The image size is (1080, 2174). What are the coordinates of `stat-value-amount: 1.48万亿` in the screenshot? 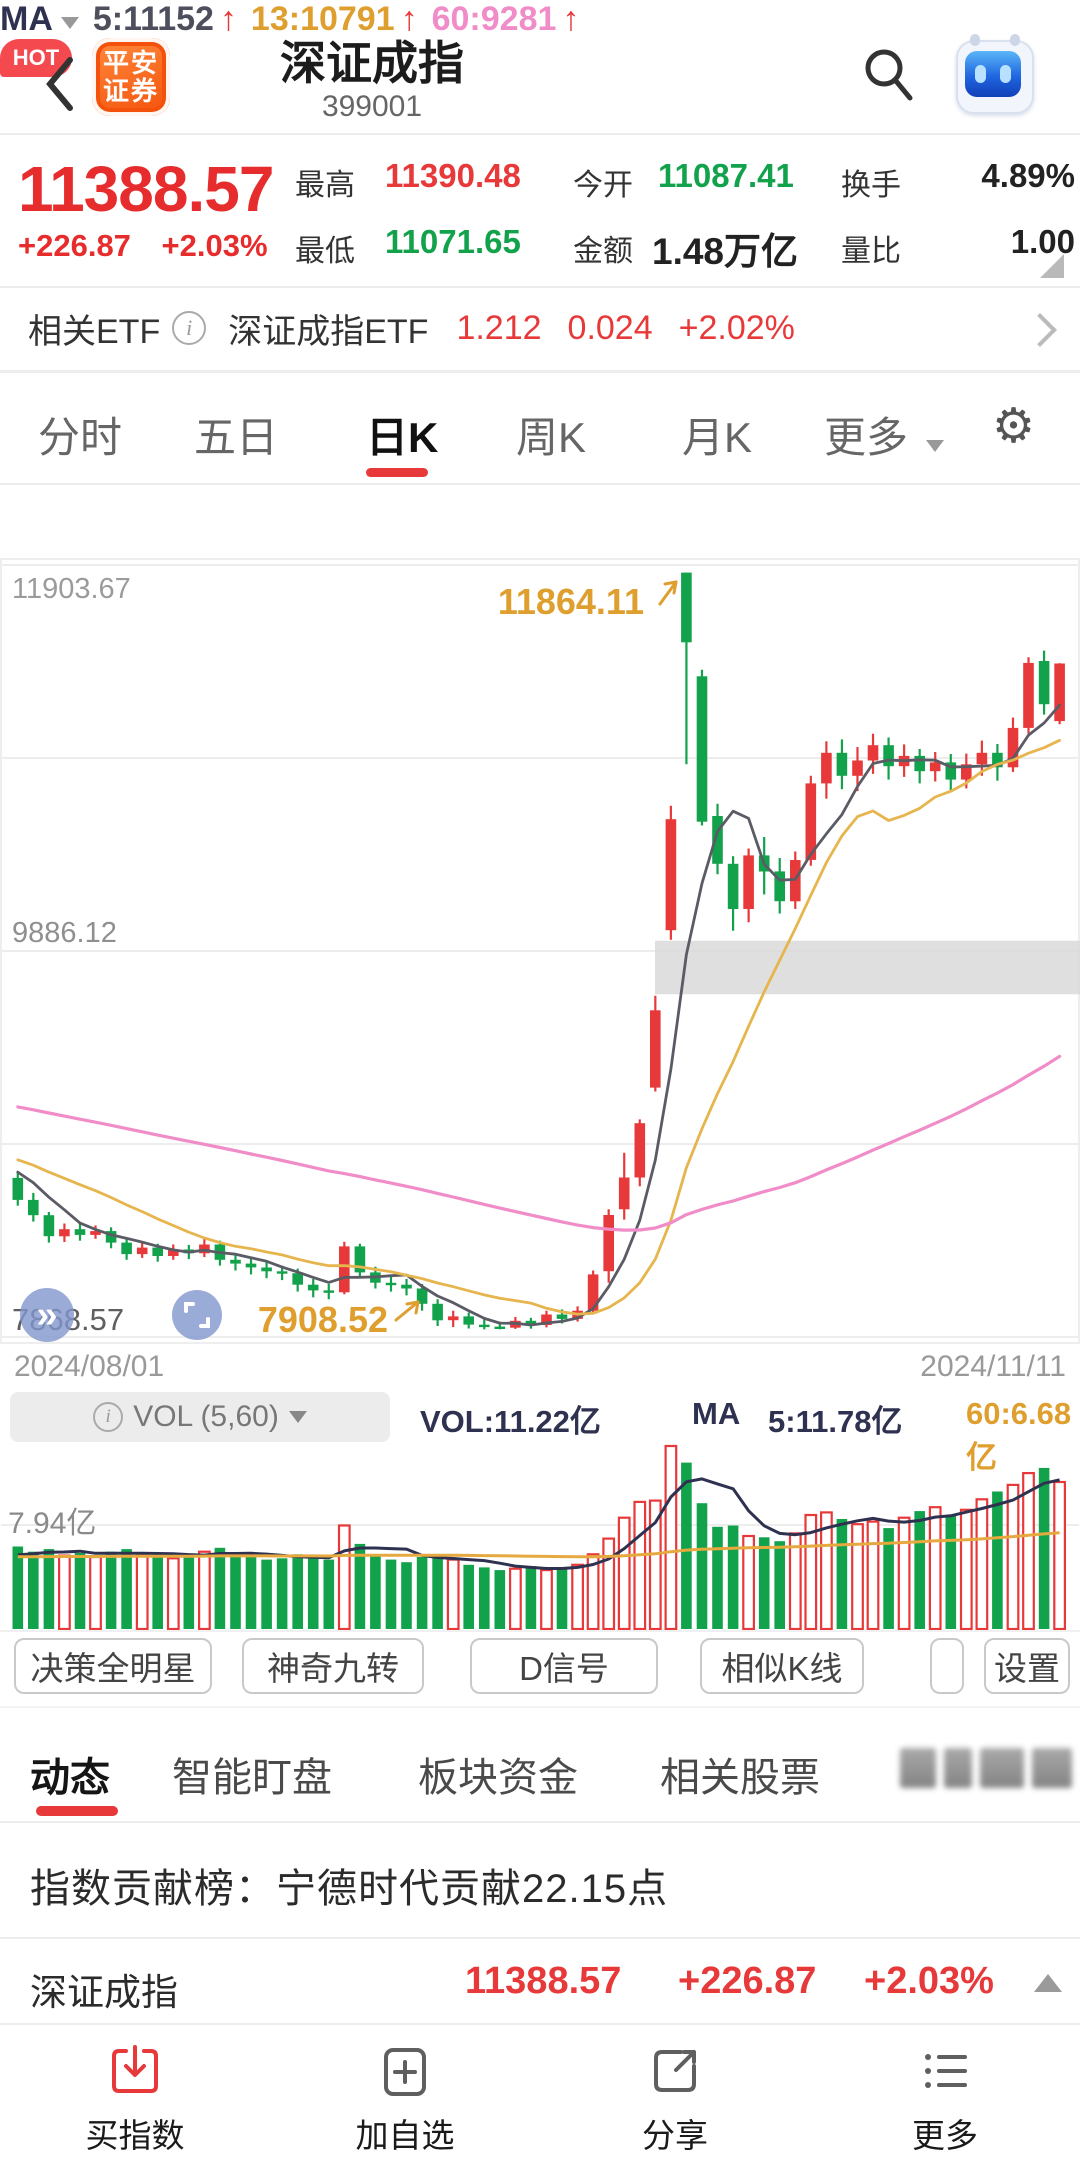 It's located at (725, 251).